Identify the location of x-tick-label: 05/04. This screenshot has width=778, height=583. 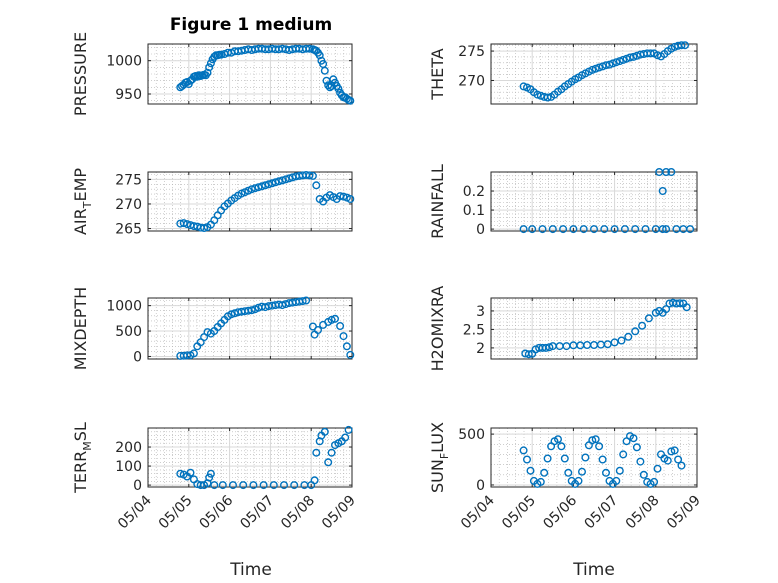
(135, 512).